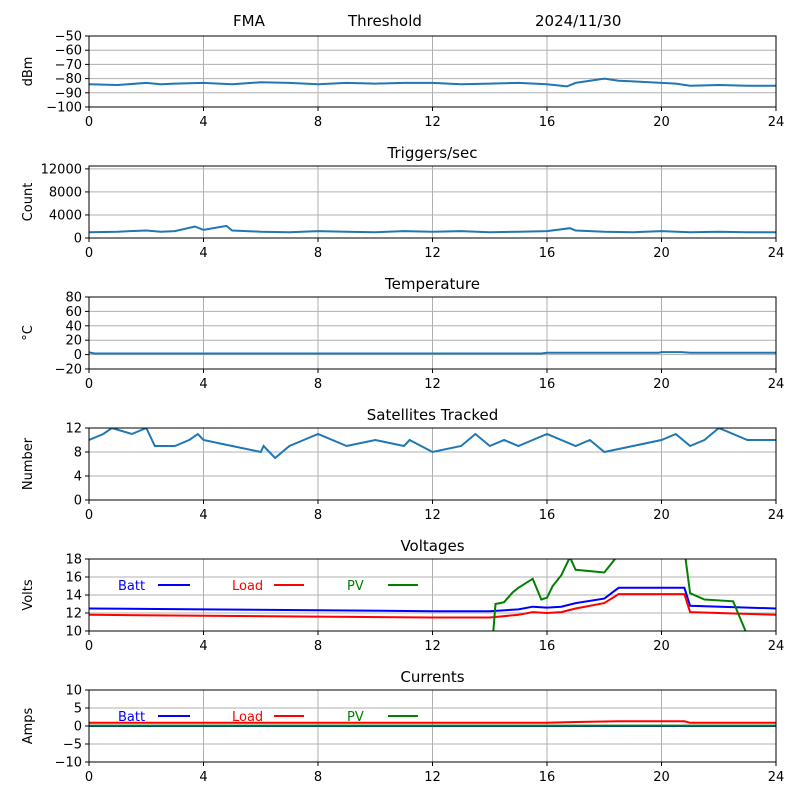  Describe the element at coordinates (432, 444) in the screenshot. I see `series-line-satellites` at that location.